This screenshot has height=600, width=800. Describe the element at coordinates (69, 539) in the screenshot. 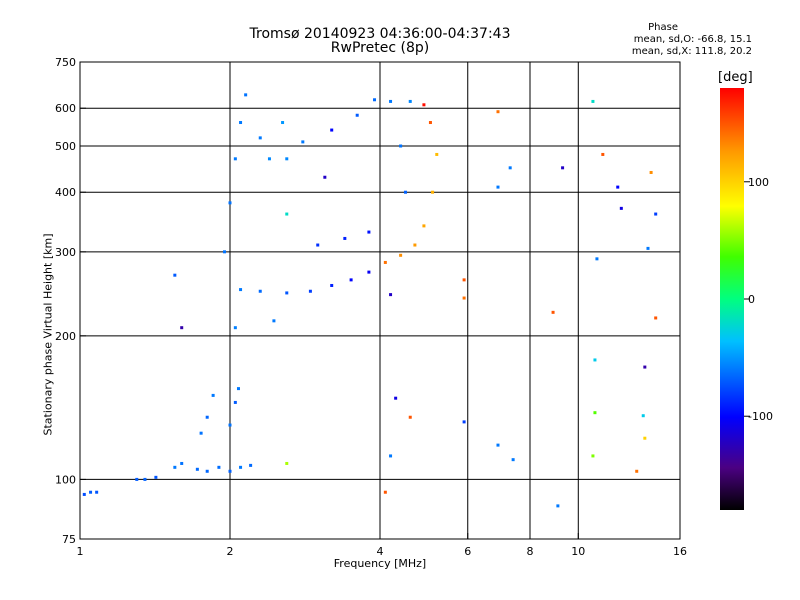

I see `y-tick-label: 75` at that location.